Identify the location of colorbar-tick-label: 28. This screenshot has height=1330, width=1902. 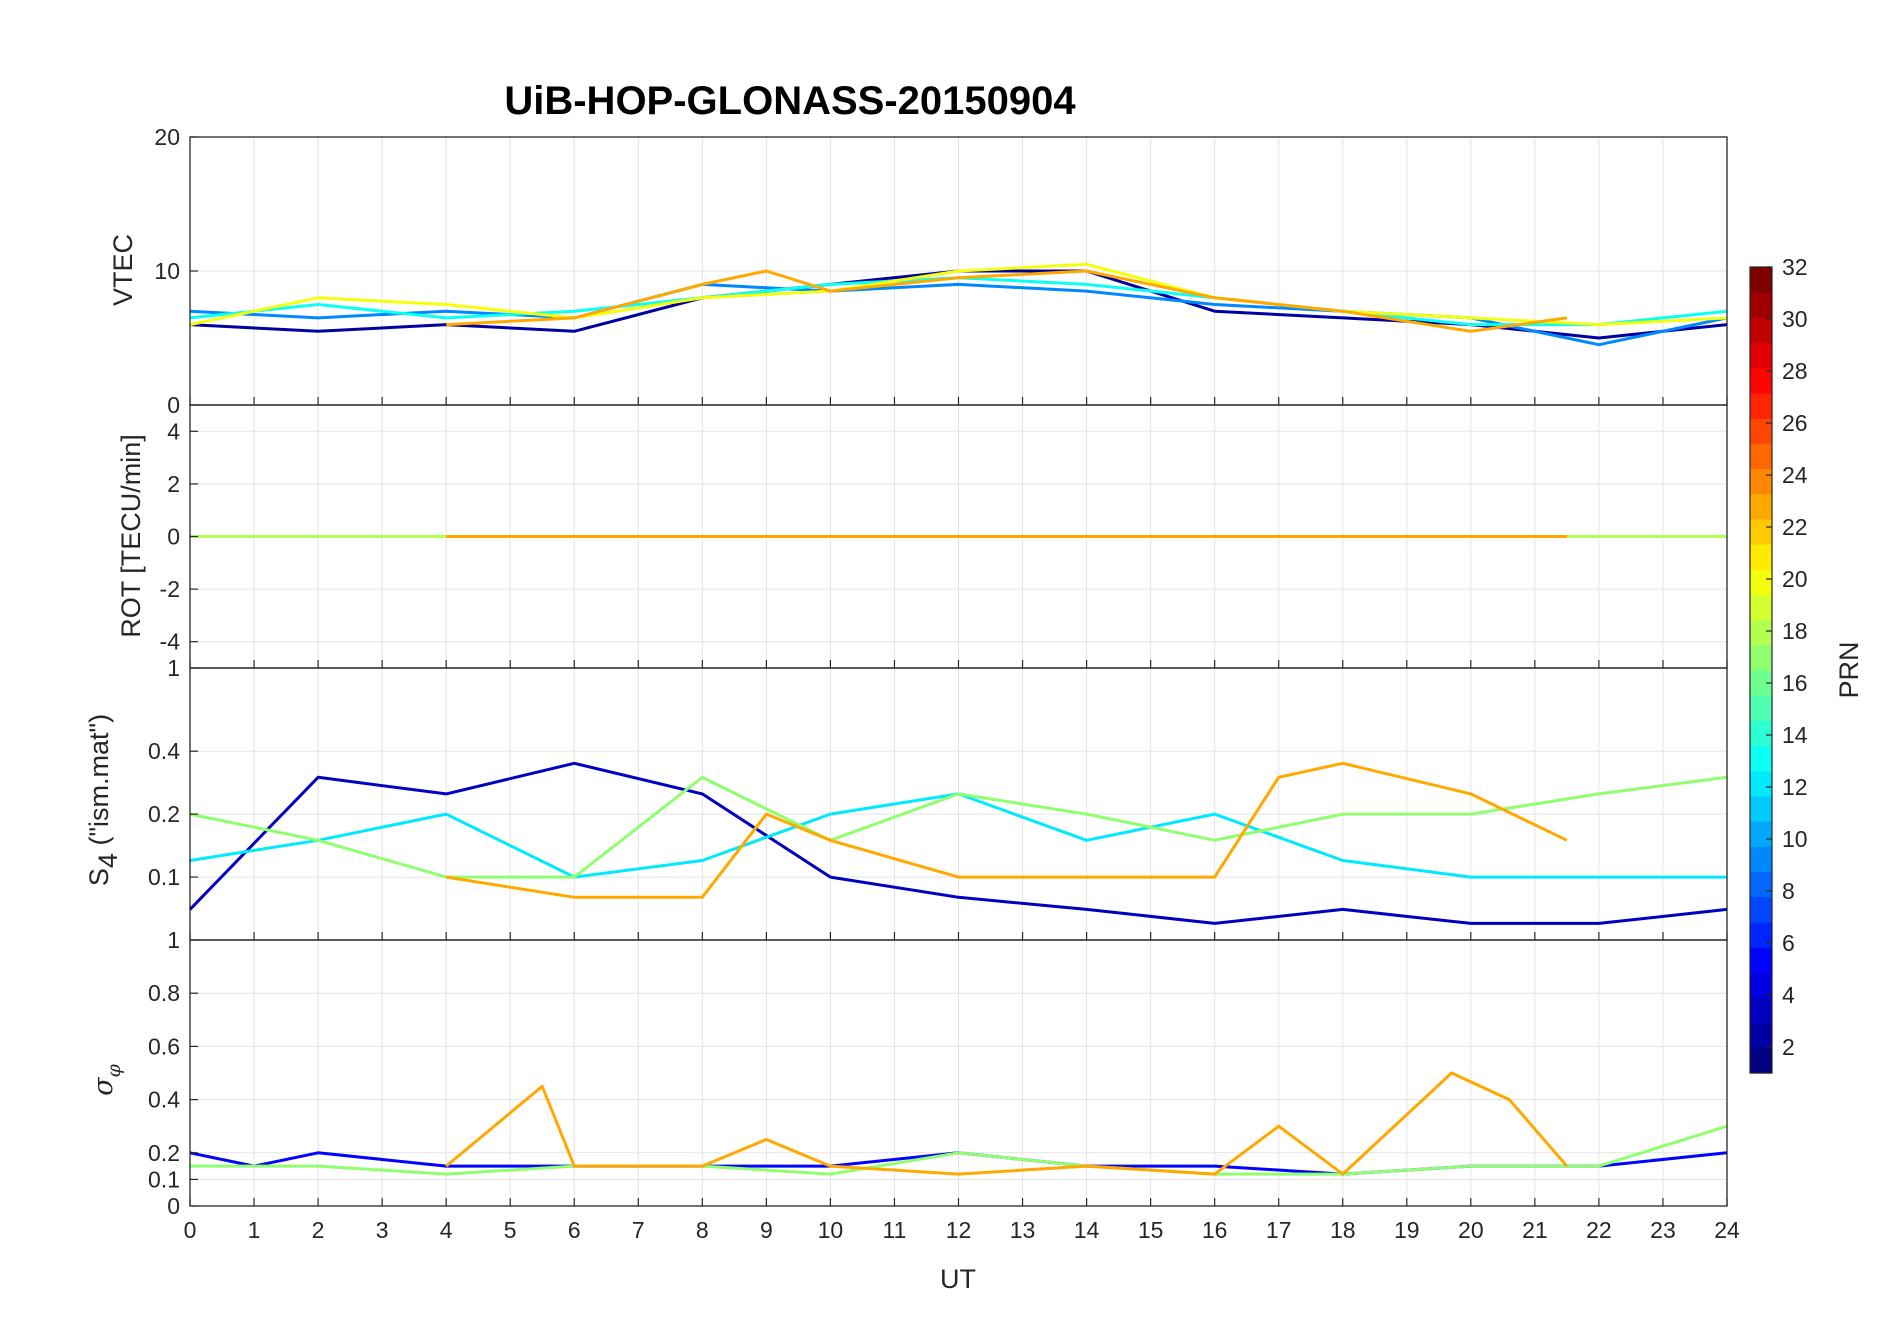
(1795, 371).